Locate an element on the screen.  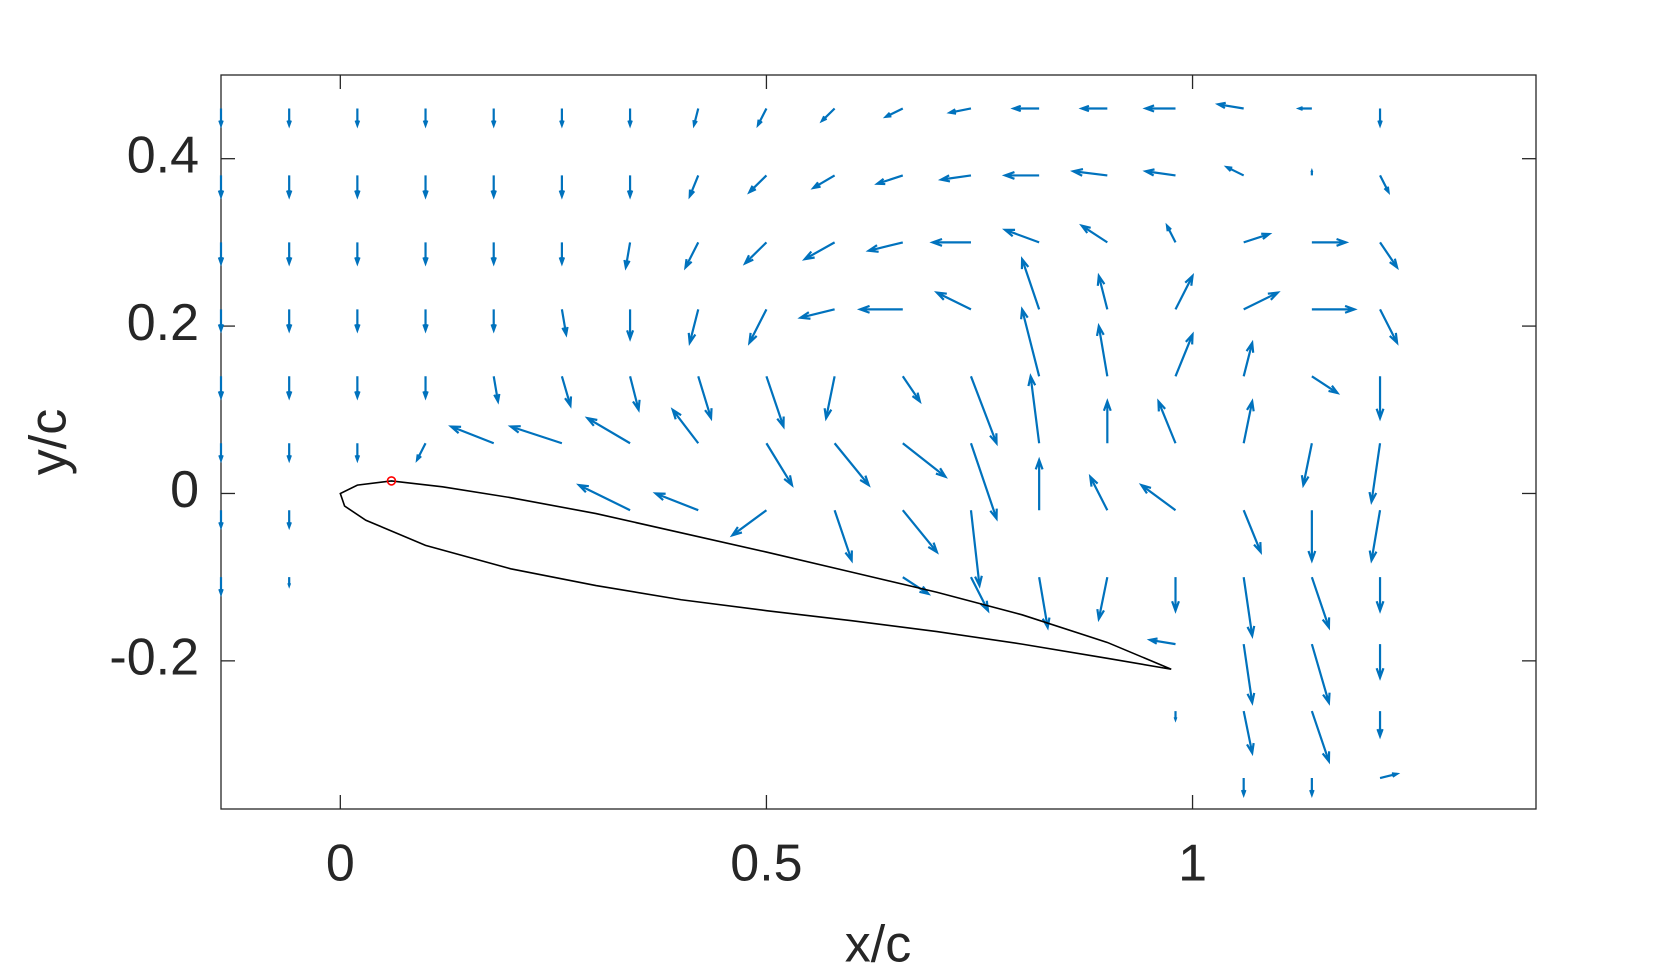
y-tick-label: 0.2 is located at coordinates (163, 323).